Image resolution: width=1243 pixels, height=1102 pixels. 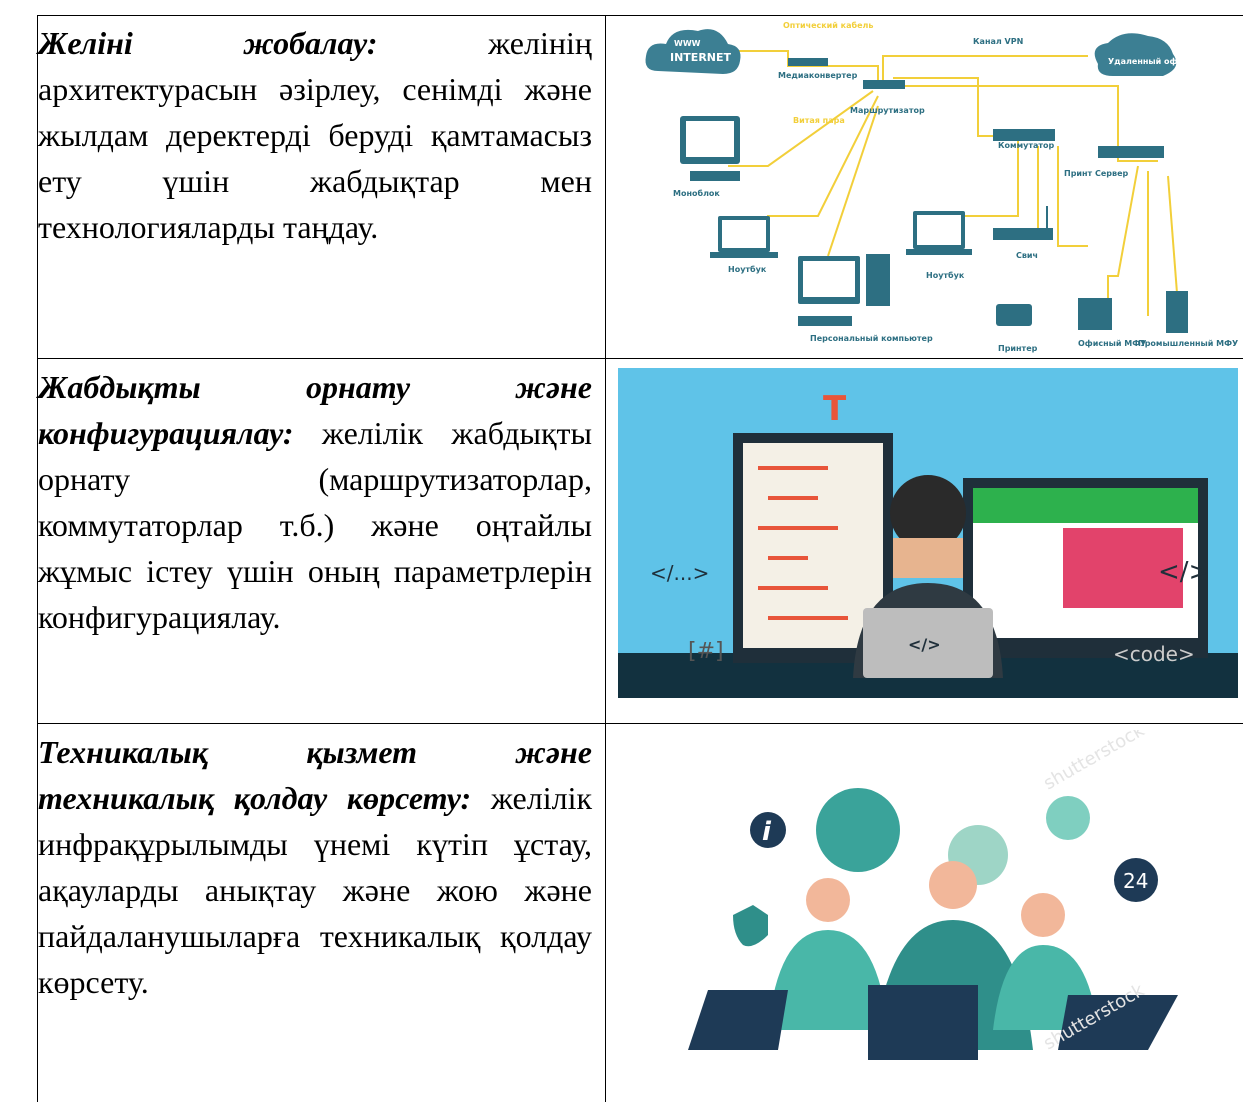 What do you see at coordinates (701, 57) in the screenshot?
I see `label: INTERNET` at bounding box center [701, 57].